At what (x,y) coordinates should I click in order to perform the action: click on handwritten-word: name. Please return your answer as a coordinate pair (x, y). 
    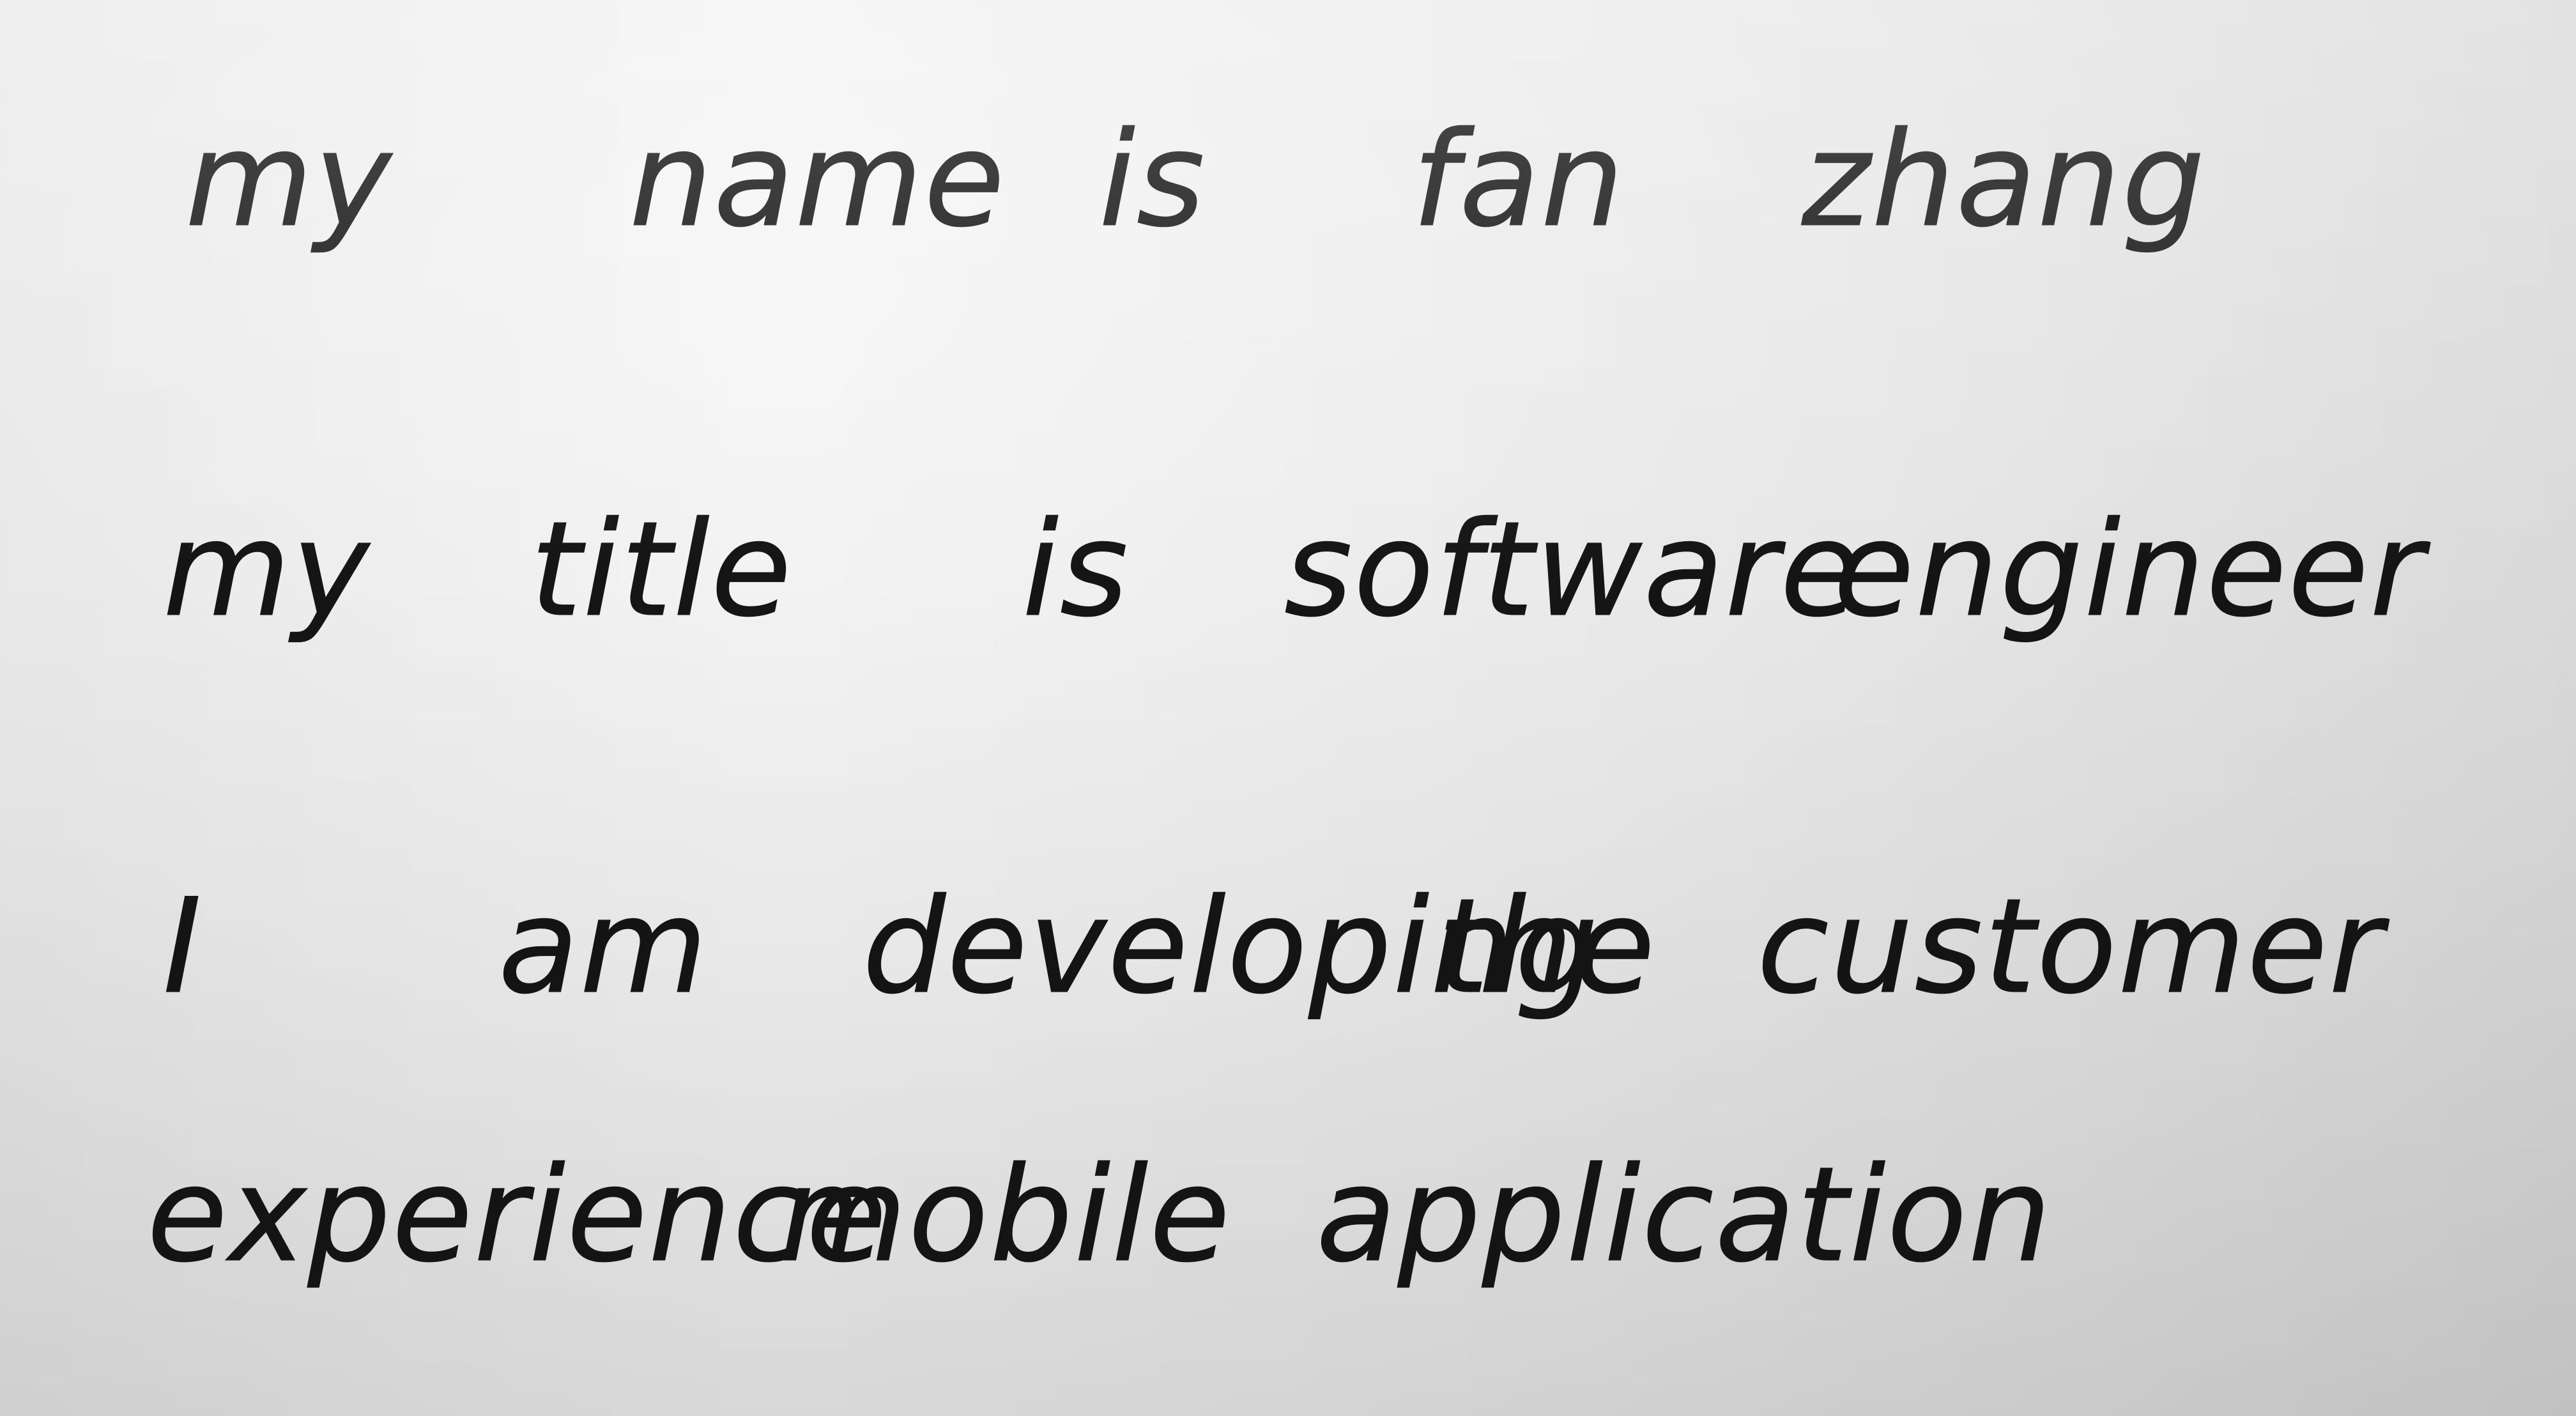
    Looking at the image, I should click on (817, 180).